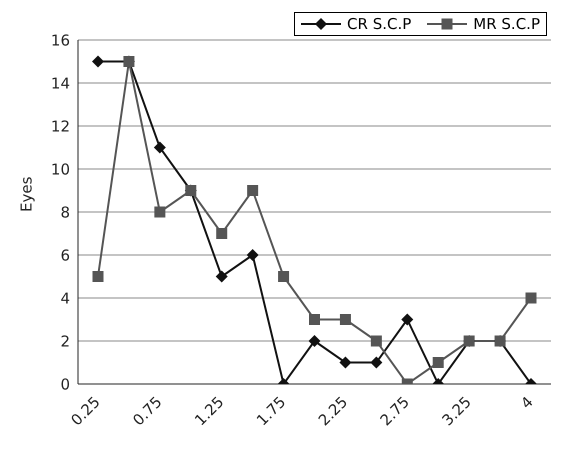 This screenshot has height=454, width=565. I want to click on y-tick-label: 12, so click(60, 126).